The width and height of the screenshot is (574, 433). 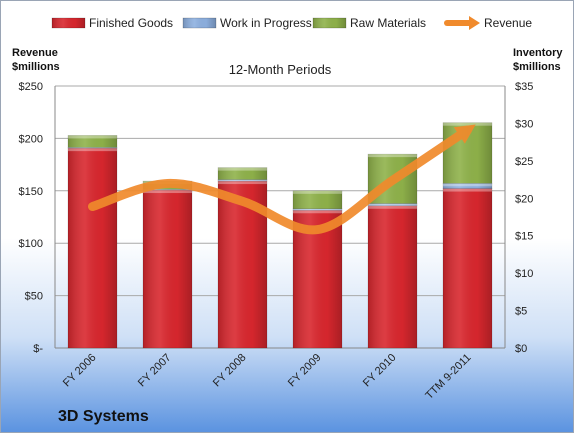 What do you see at coordinates (131, 23) in the screenshot?
I see `legend-label: Finished Goods` at bounding box center [131, 23].